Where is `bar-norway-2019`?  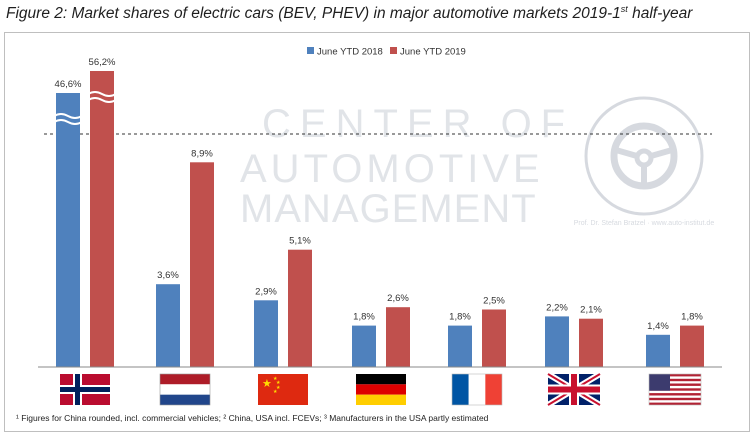 bar-norway-2019 is located at coordinates (102, 219).